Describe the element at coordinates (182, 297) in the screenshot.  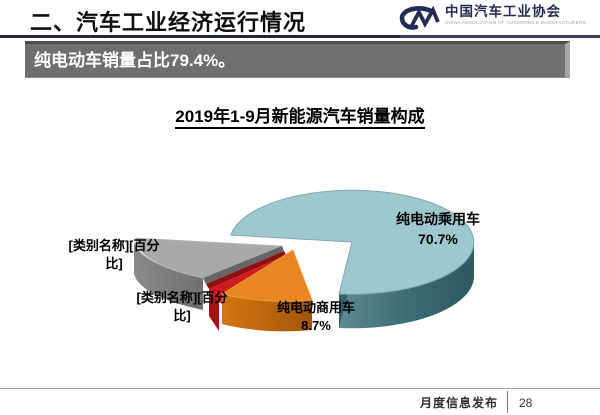
I see `label-placeholder-bottom-line1: [类别名称][百分` at that location.